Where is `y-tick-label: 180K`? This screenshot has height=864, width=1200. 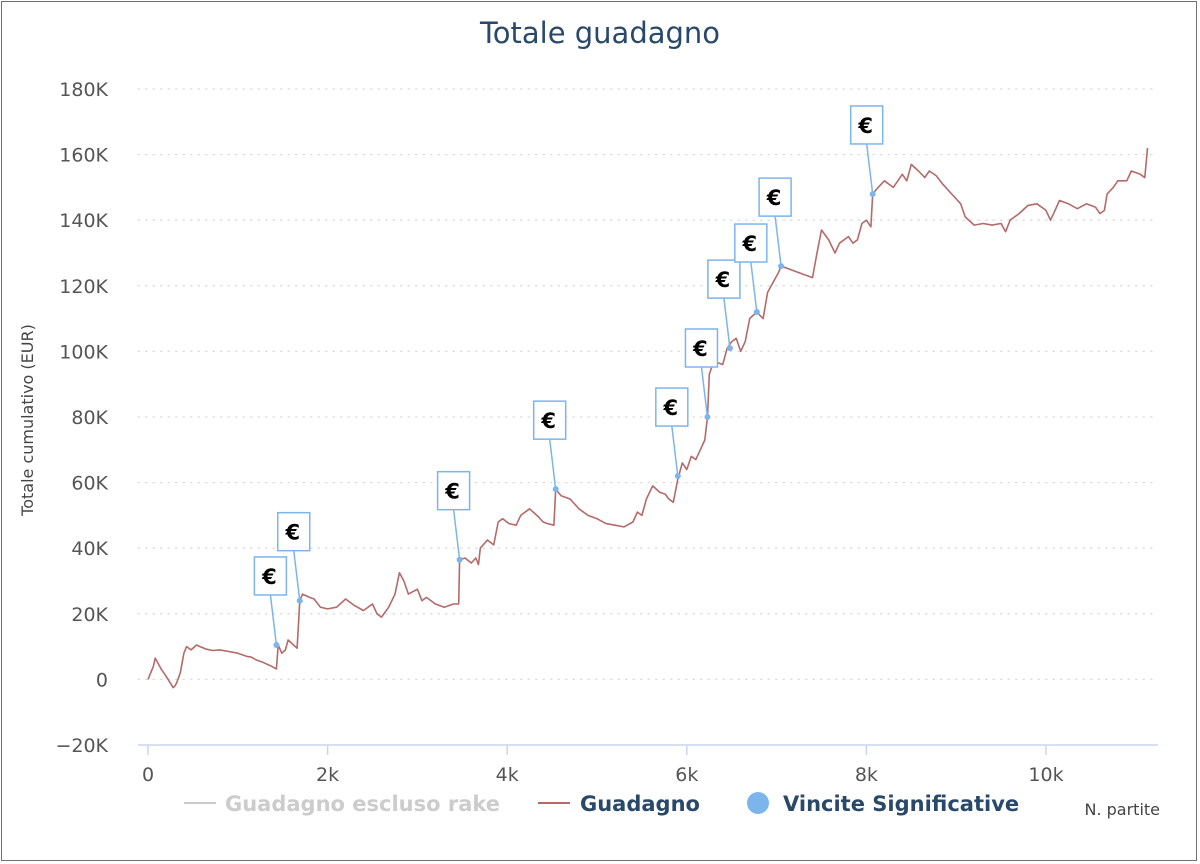 y-tick-label: 180K is located at coordinates (83, 90).